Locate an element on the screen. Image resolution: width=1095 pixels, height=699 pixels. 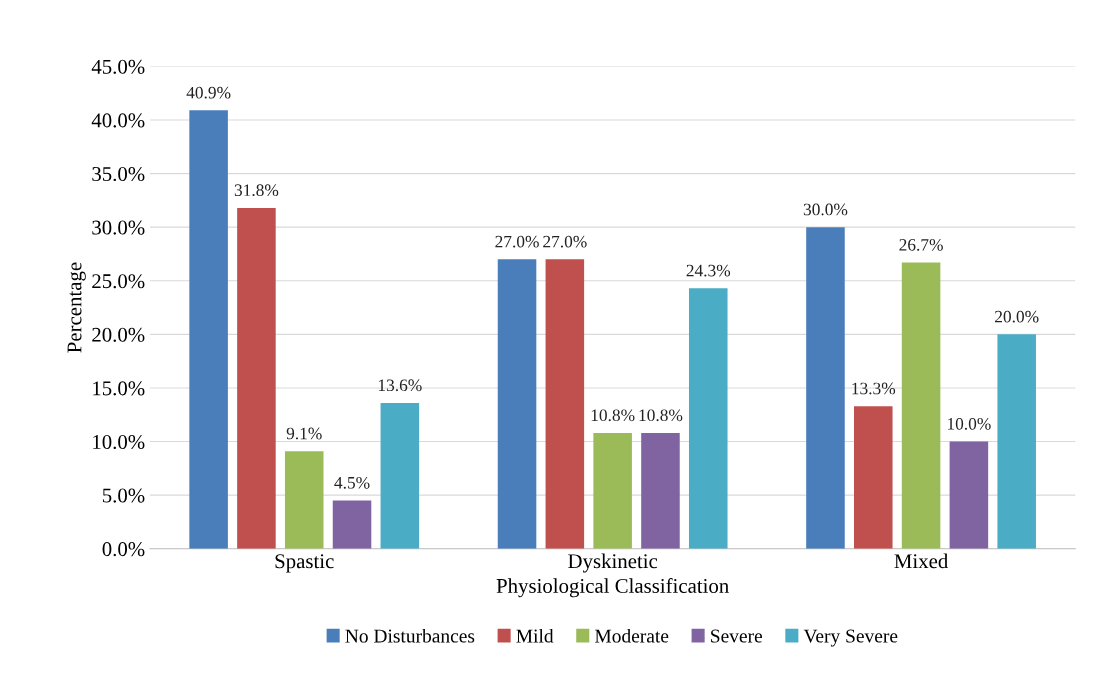
data-label: 9.1% is located at coordinates (304, 433).